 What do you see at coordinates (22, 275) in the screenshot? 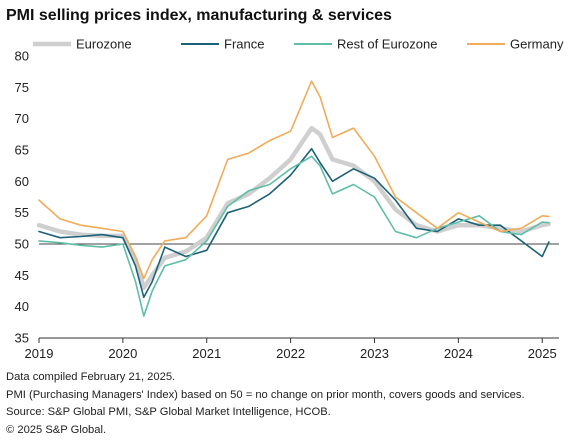
I see `y-tick-label: 45` at bounding box center [22, 275].